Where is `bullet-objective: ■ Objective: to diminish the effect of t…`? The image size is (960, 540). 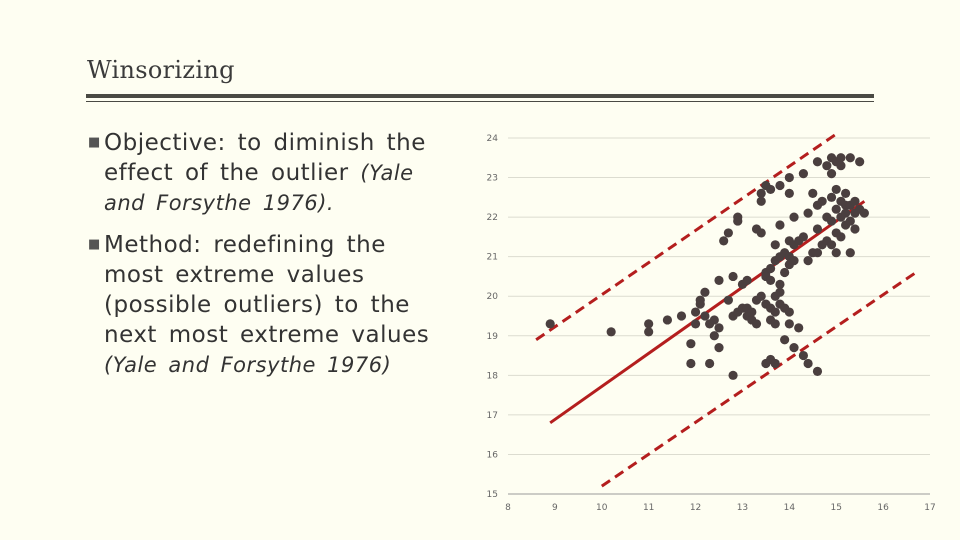 bullet-objective: ■ Objective: to diminish the effect of t… is located at coordinates (268, 173).